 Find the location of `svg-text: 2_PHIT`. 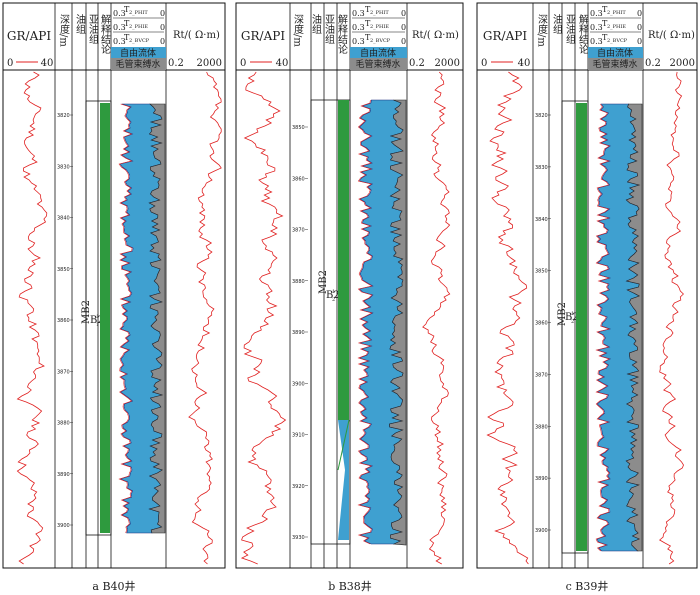

svg-text: 2_PHIT is located at coordinates (616, 13).